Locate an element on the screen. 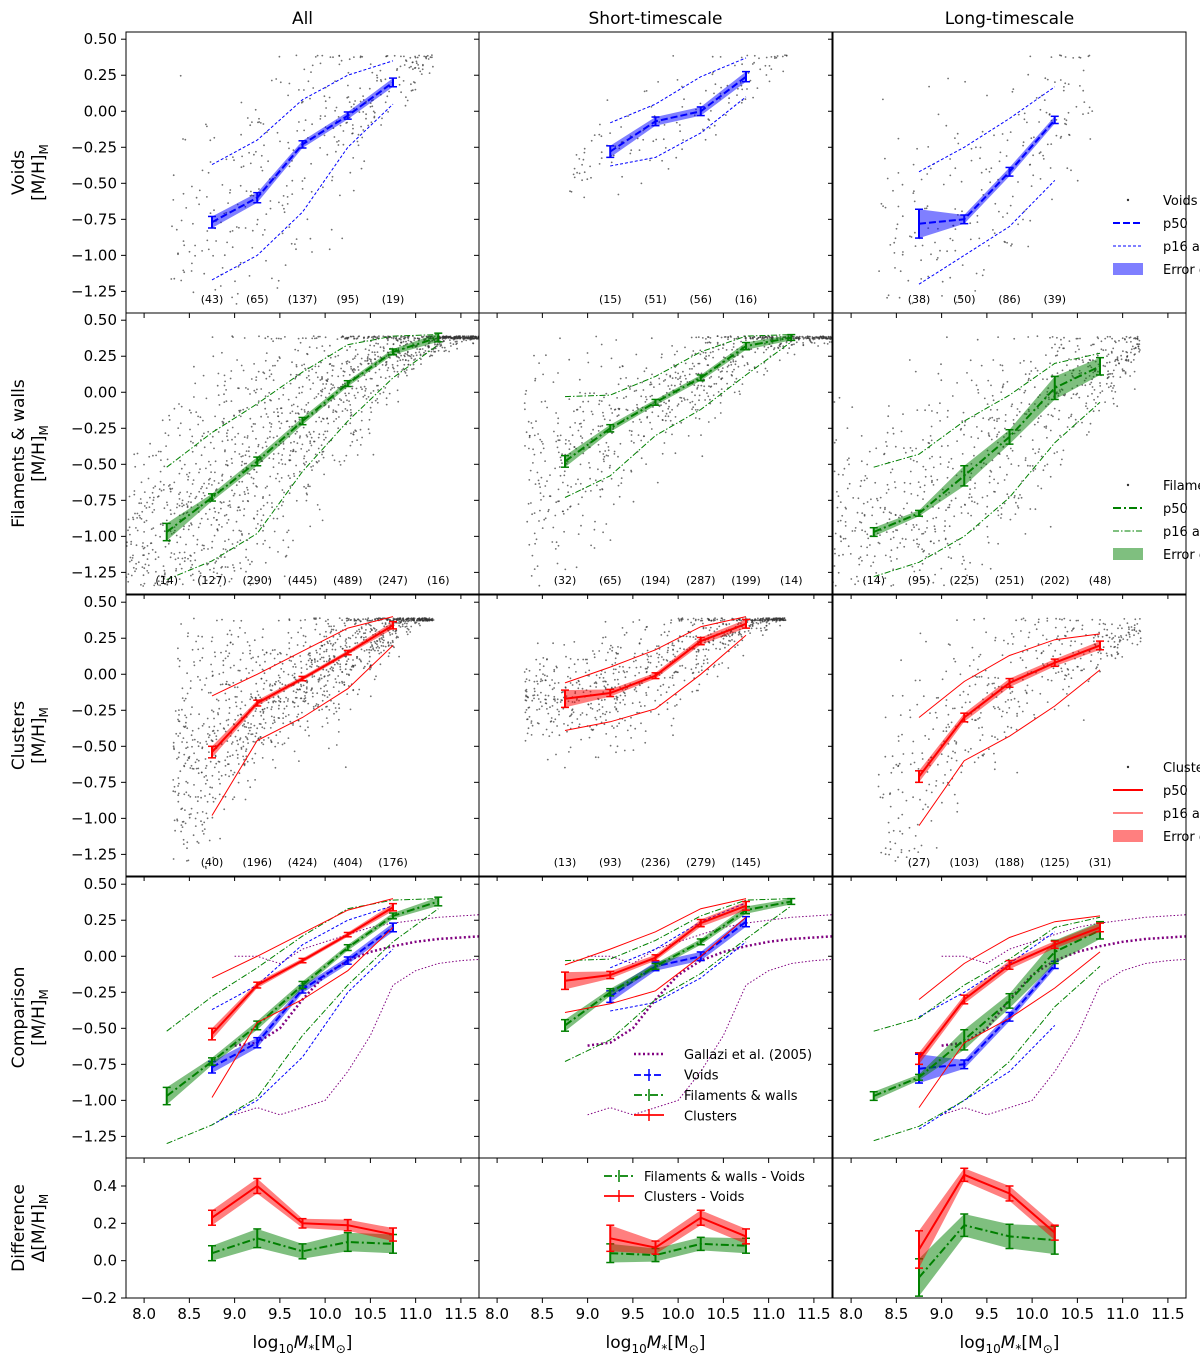 This screenshot has height=1362, width=1200. voids-errorbar is located at coordinates (257, 197).